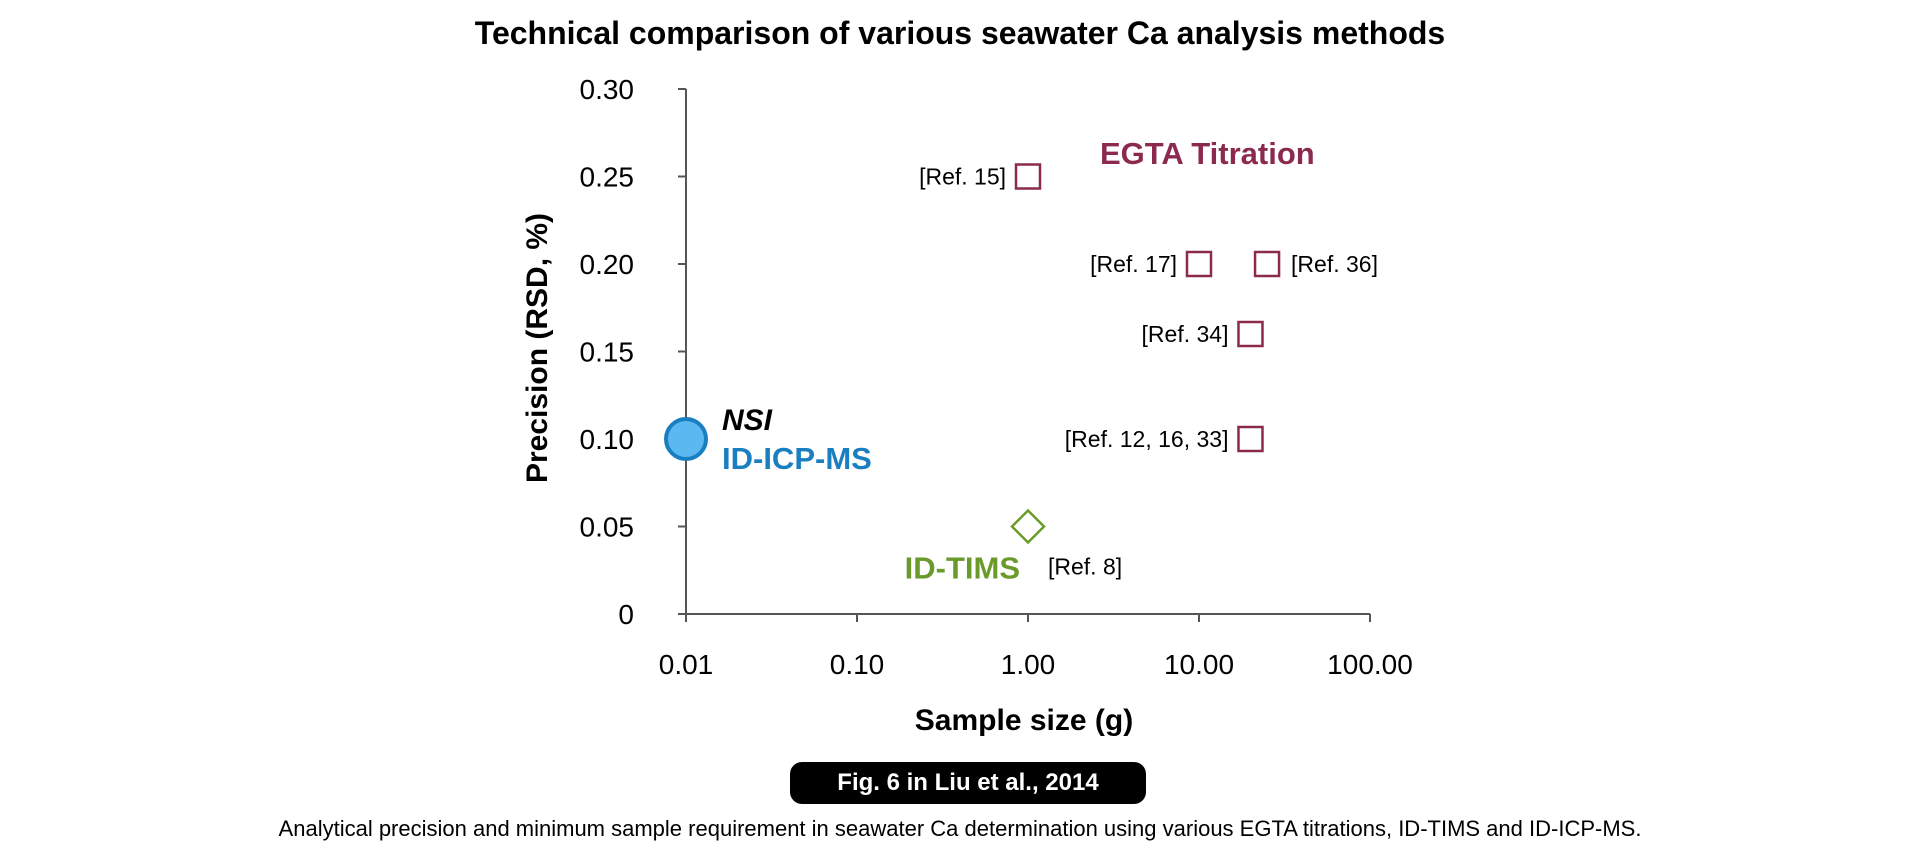  Describe the element at coordinates (626, 614) in the screenshot. I see `y-tick-label: 0` at that location.